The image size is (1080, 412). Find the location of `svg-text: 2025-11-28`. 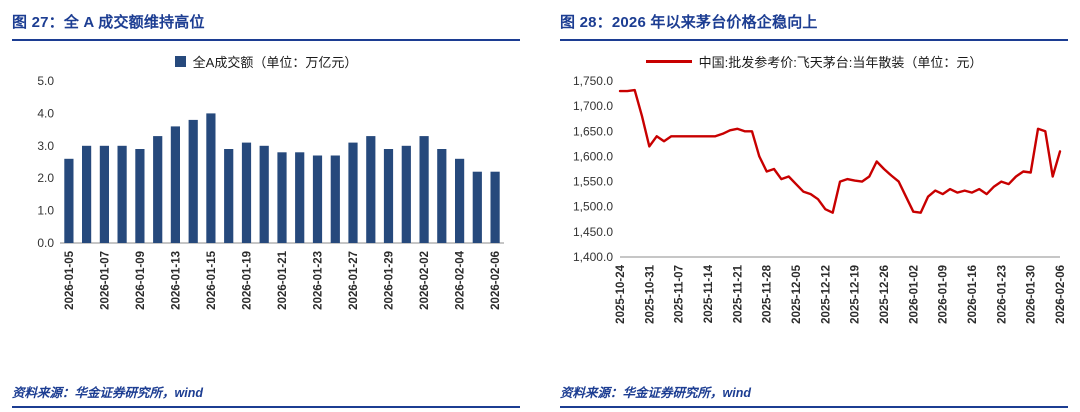

svg-text: 2025-11-28 is located at coordinates (768, 293).